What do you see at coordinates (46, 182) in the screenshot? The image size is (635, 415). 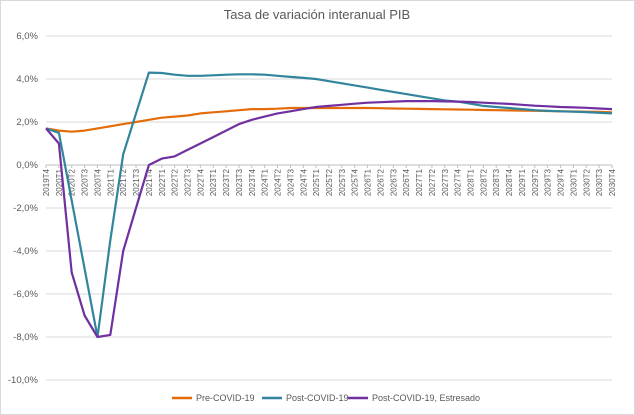 I see `x-tick-label: 2019T4` at bounding box center [46, 182].